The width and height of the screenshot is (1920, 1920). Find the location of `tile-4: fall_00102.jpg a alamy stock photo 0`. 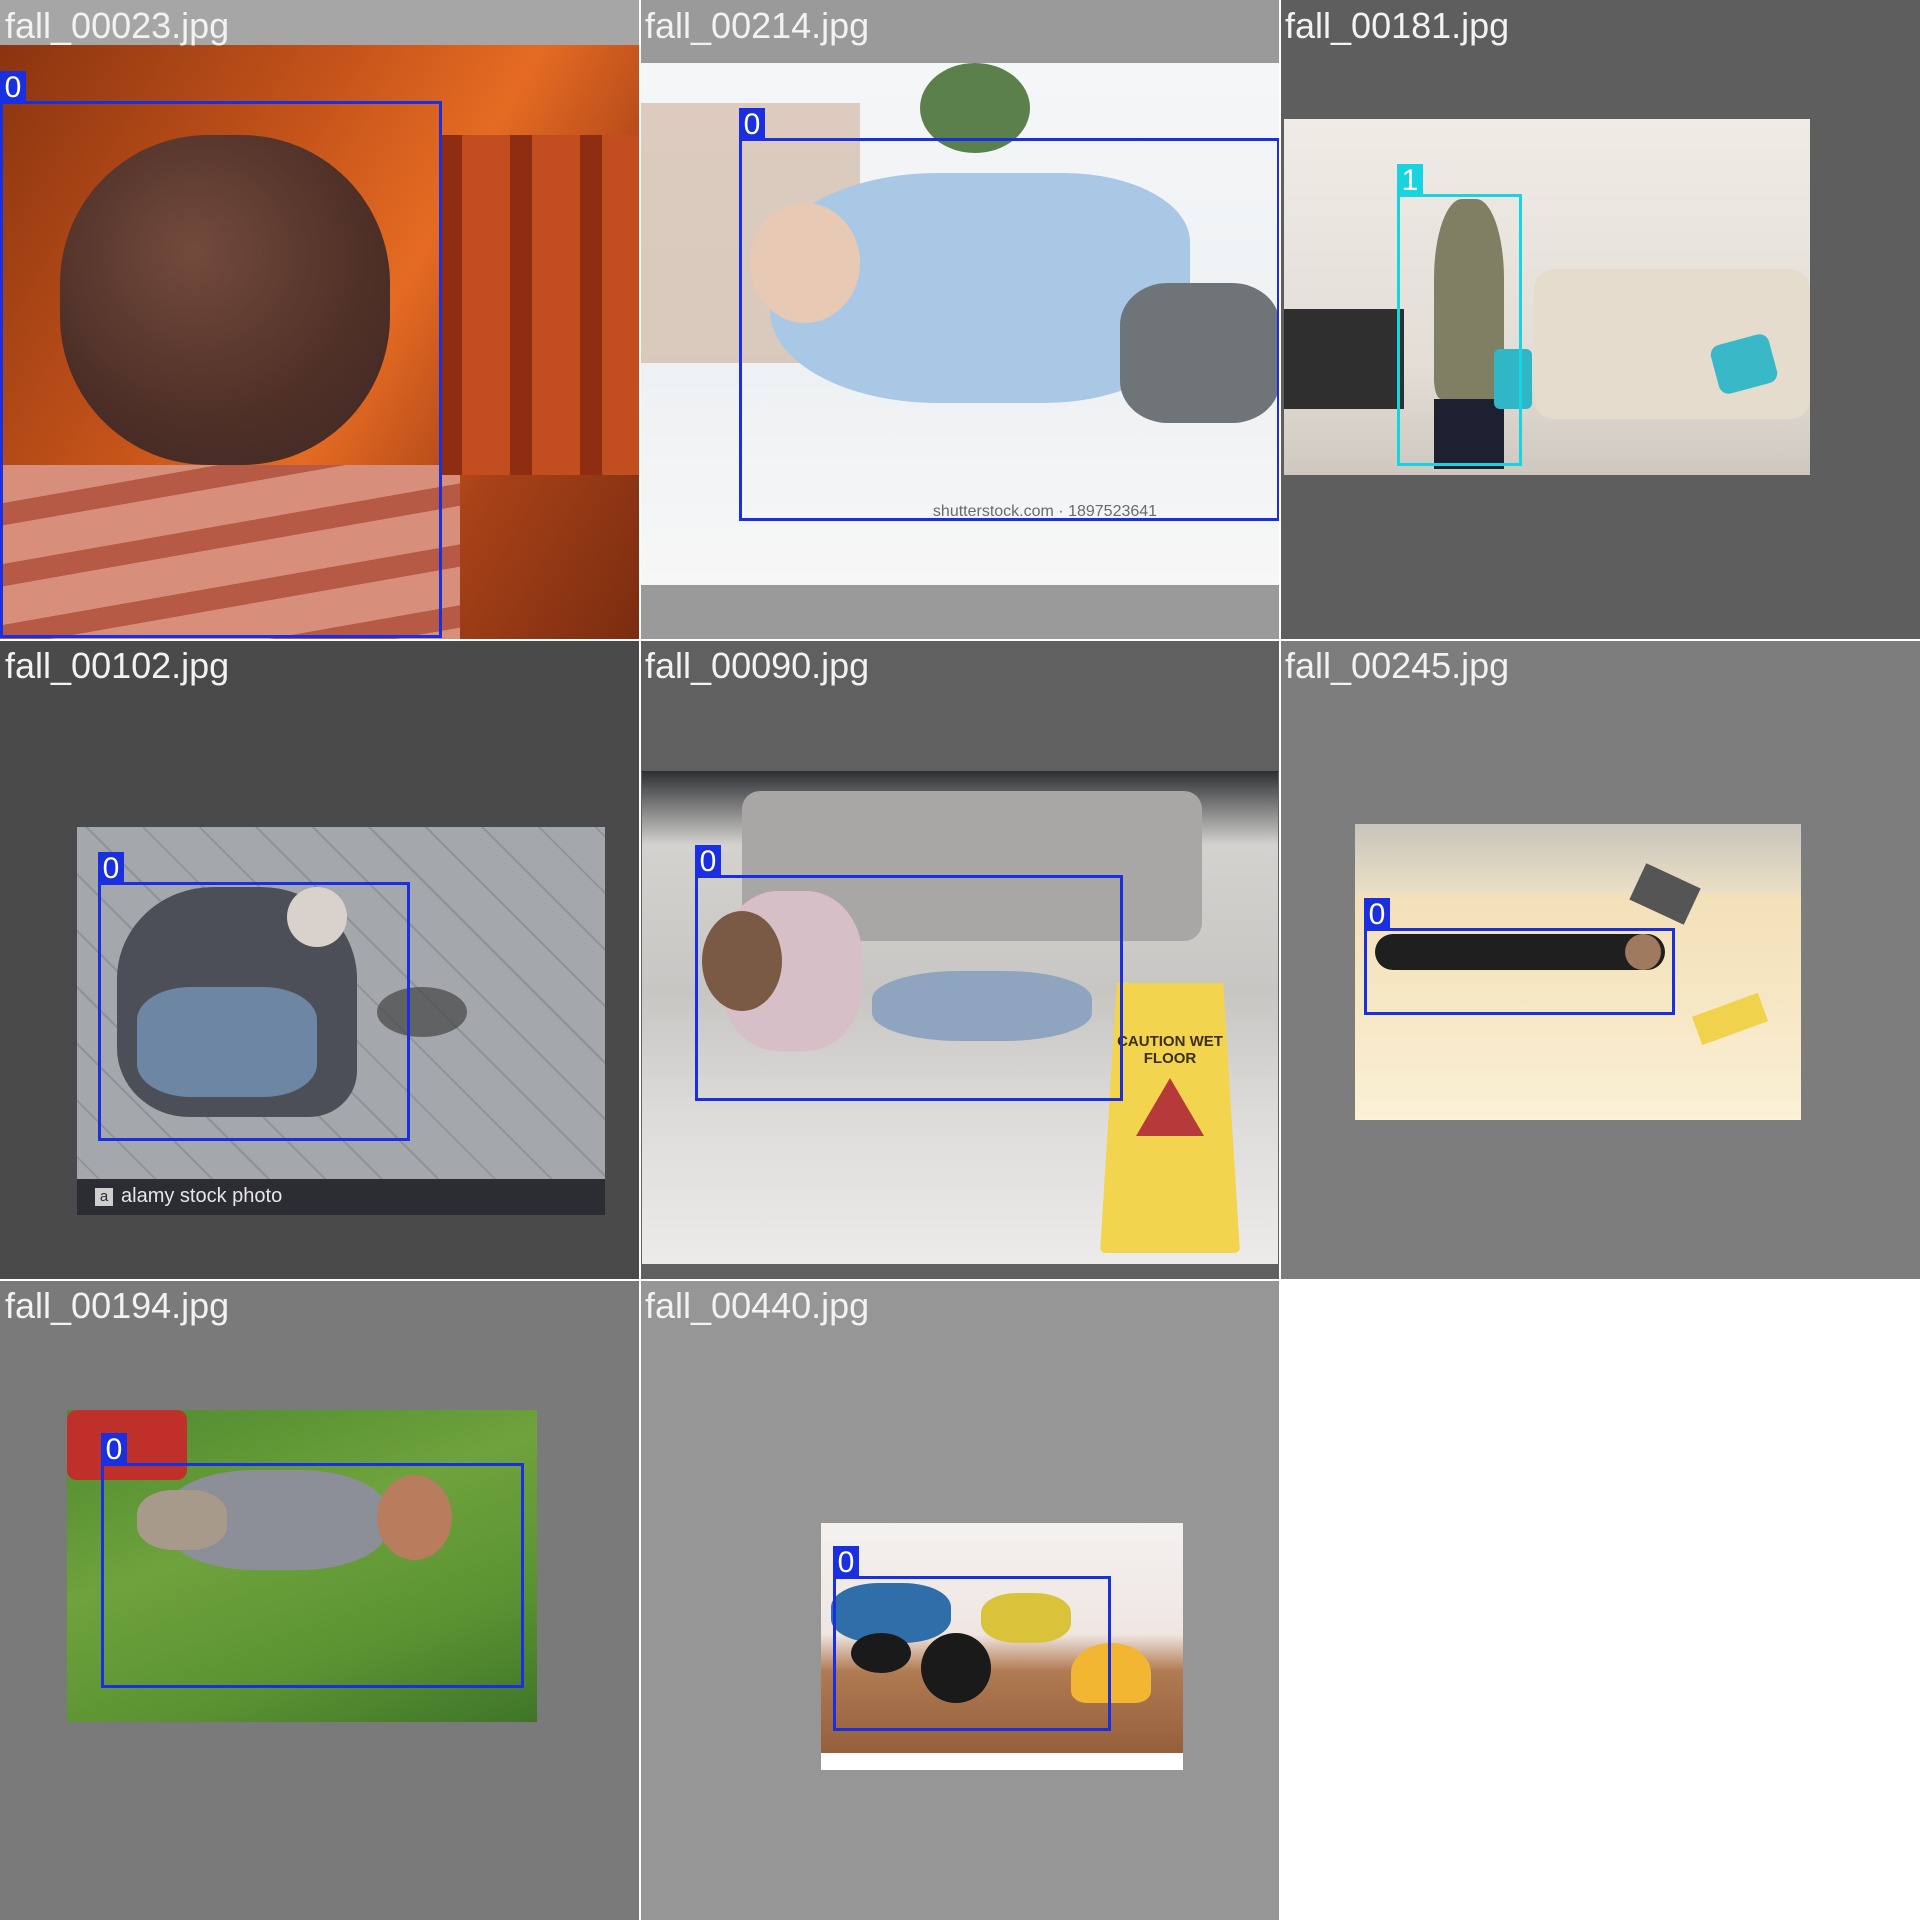

tile-4: fall_00102.jpg a alamy stock photo 0 is located at coordinates (320, 960).